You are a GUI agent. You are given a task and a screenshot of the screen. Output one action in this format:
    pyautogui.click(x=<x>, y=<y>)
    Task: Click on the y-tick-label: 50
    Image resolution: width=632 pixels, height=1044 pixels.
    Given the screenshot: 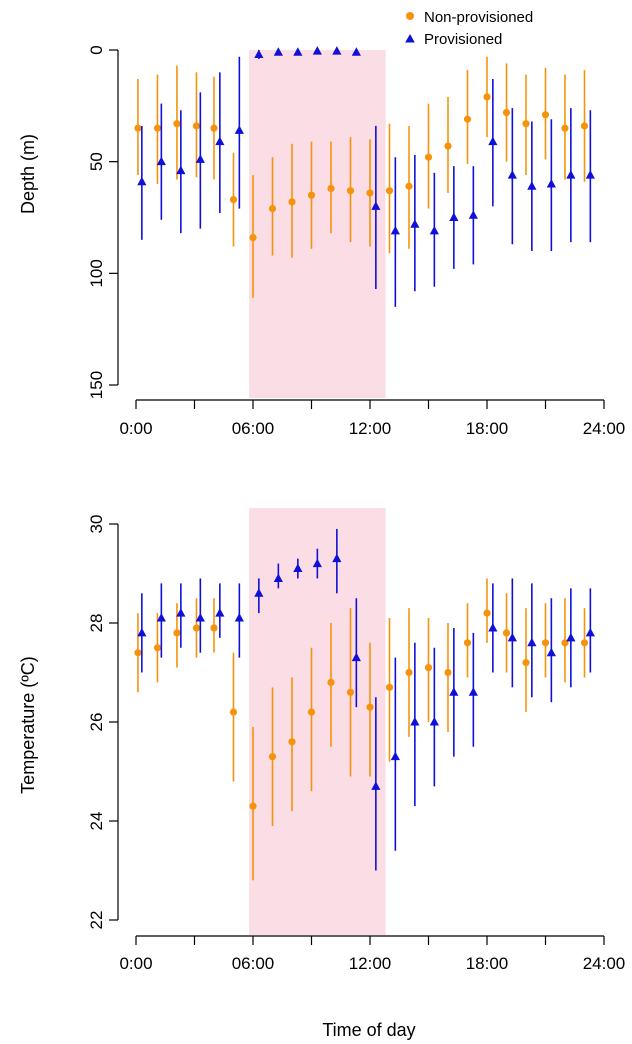 What is the action you would take?
    pyautogui.click(x=96, y=161)
    